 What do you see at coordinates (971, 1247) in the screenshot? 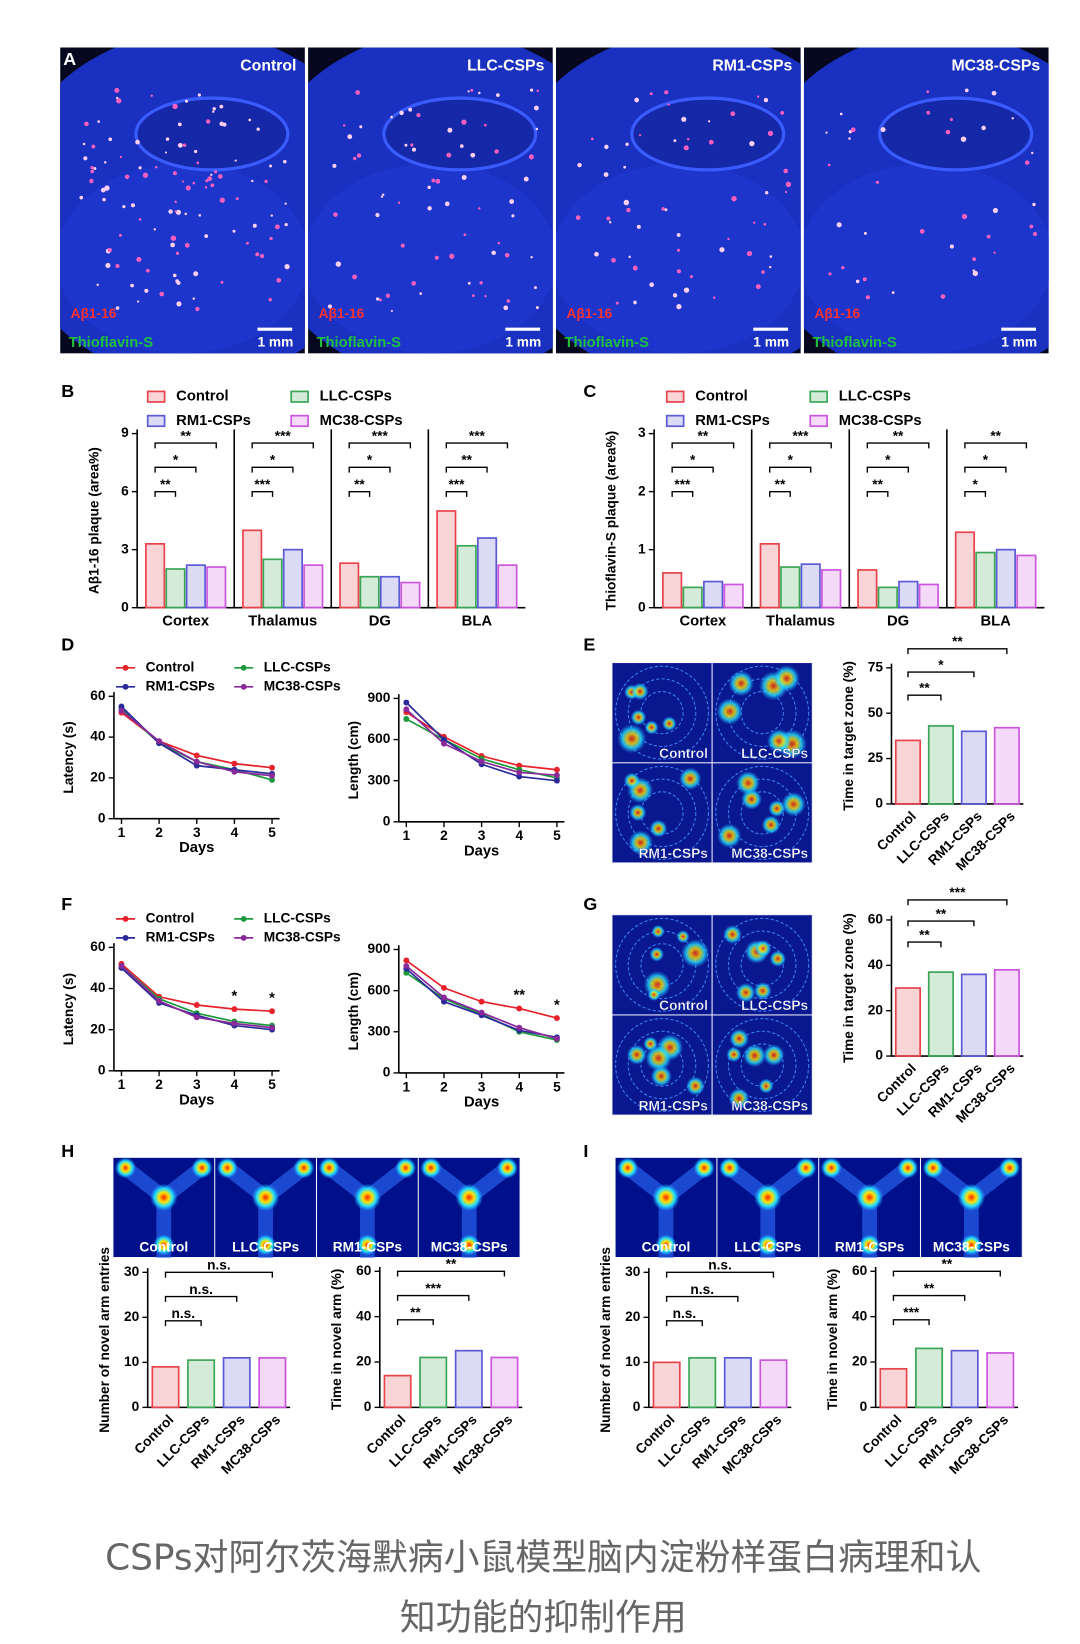
I see `tile-label: MC38-CSPs` at bounding box center [971, 1247].